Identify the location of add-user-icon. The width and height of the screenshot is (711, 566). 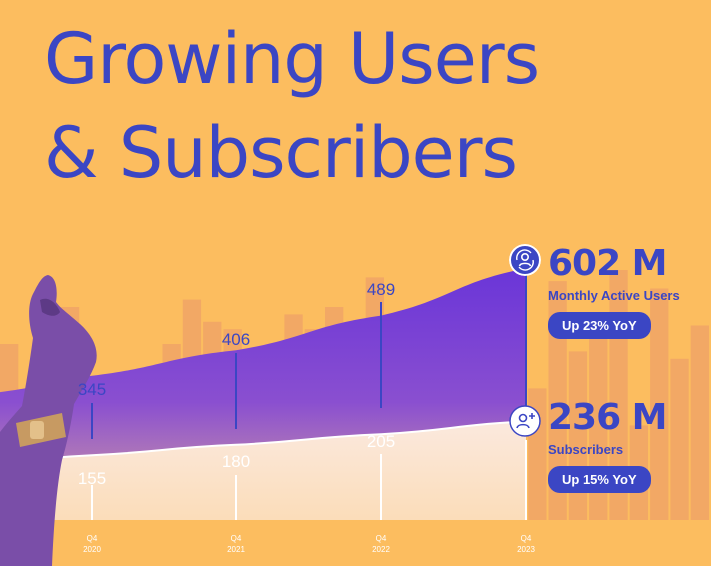
(525, 421).